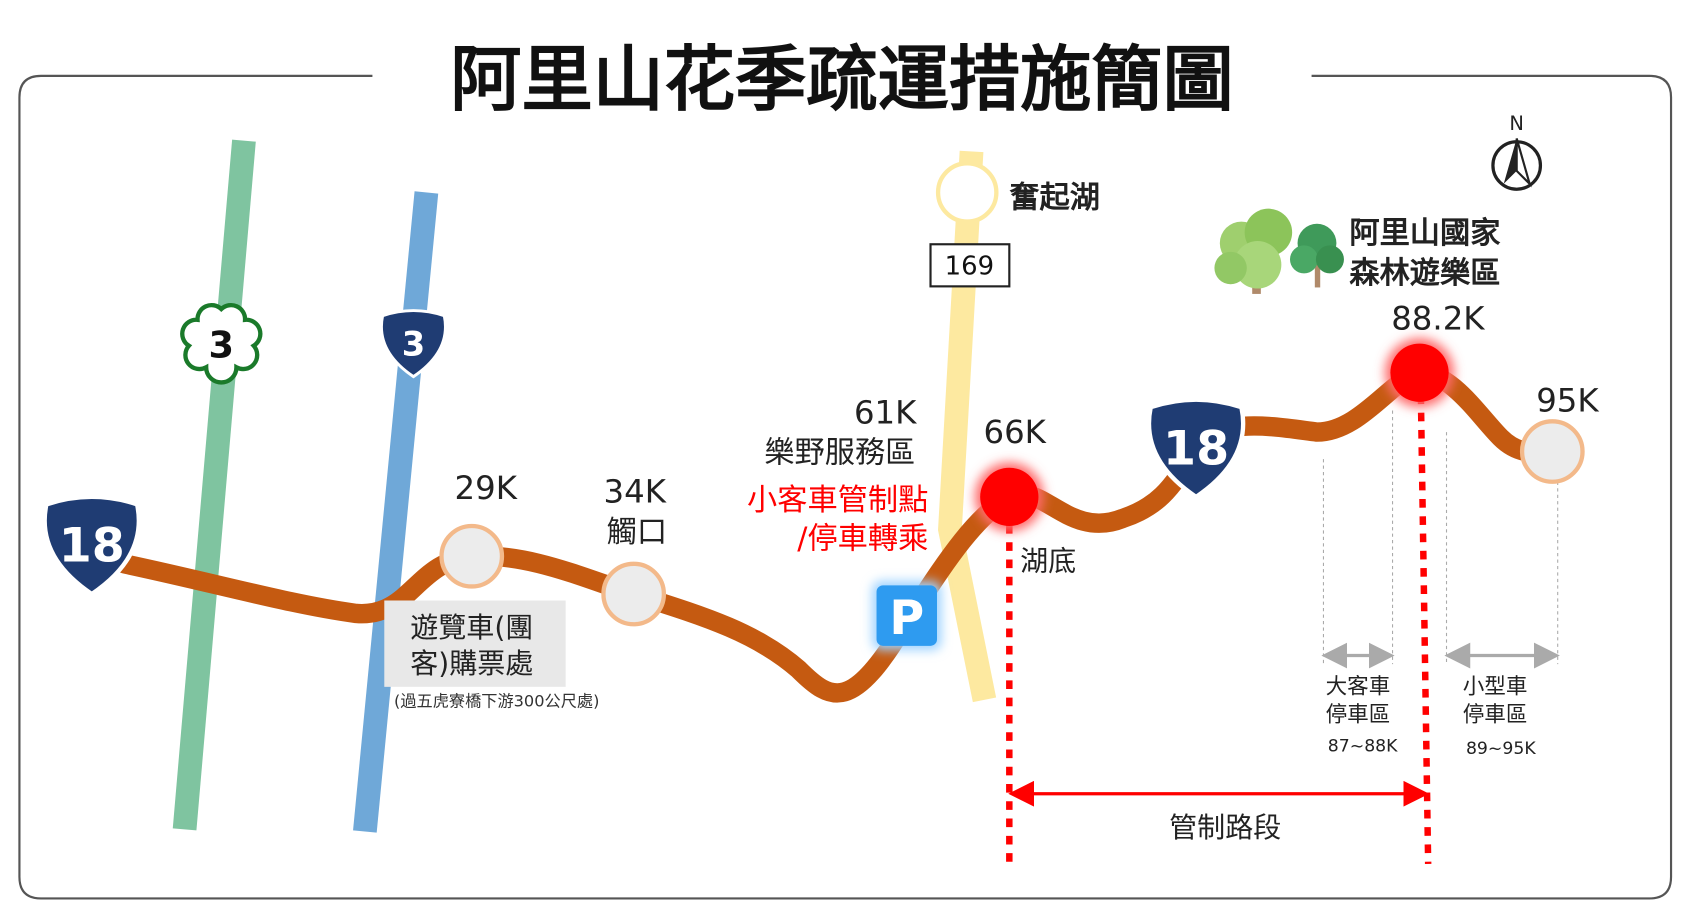 The width and height of the screenshot is (1684, 916). What do you see at coordinates (1425, 233) in the screenshot?
I see `park-label-line1: 阿里山國家` at bounding box center [1425, 233].